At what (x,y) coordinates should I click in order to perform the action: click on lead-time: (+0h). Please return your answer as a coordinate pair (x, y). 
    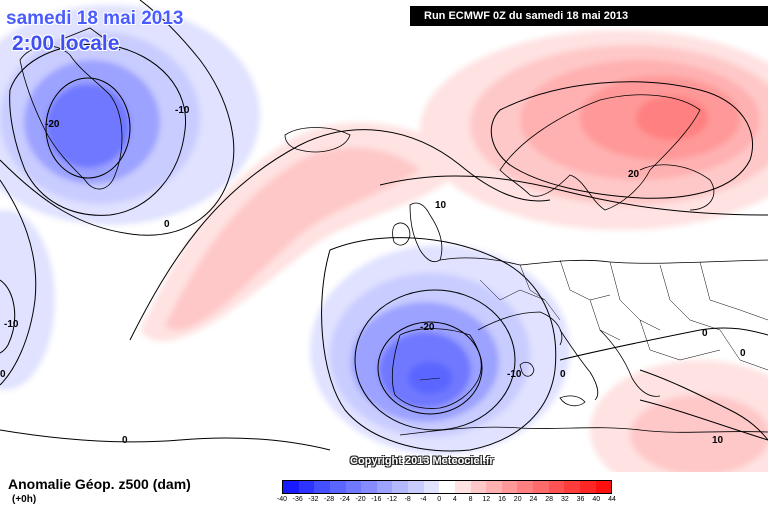
    Looking at the image, I should click on (24, 499).